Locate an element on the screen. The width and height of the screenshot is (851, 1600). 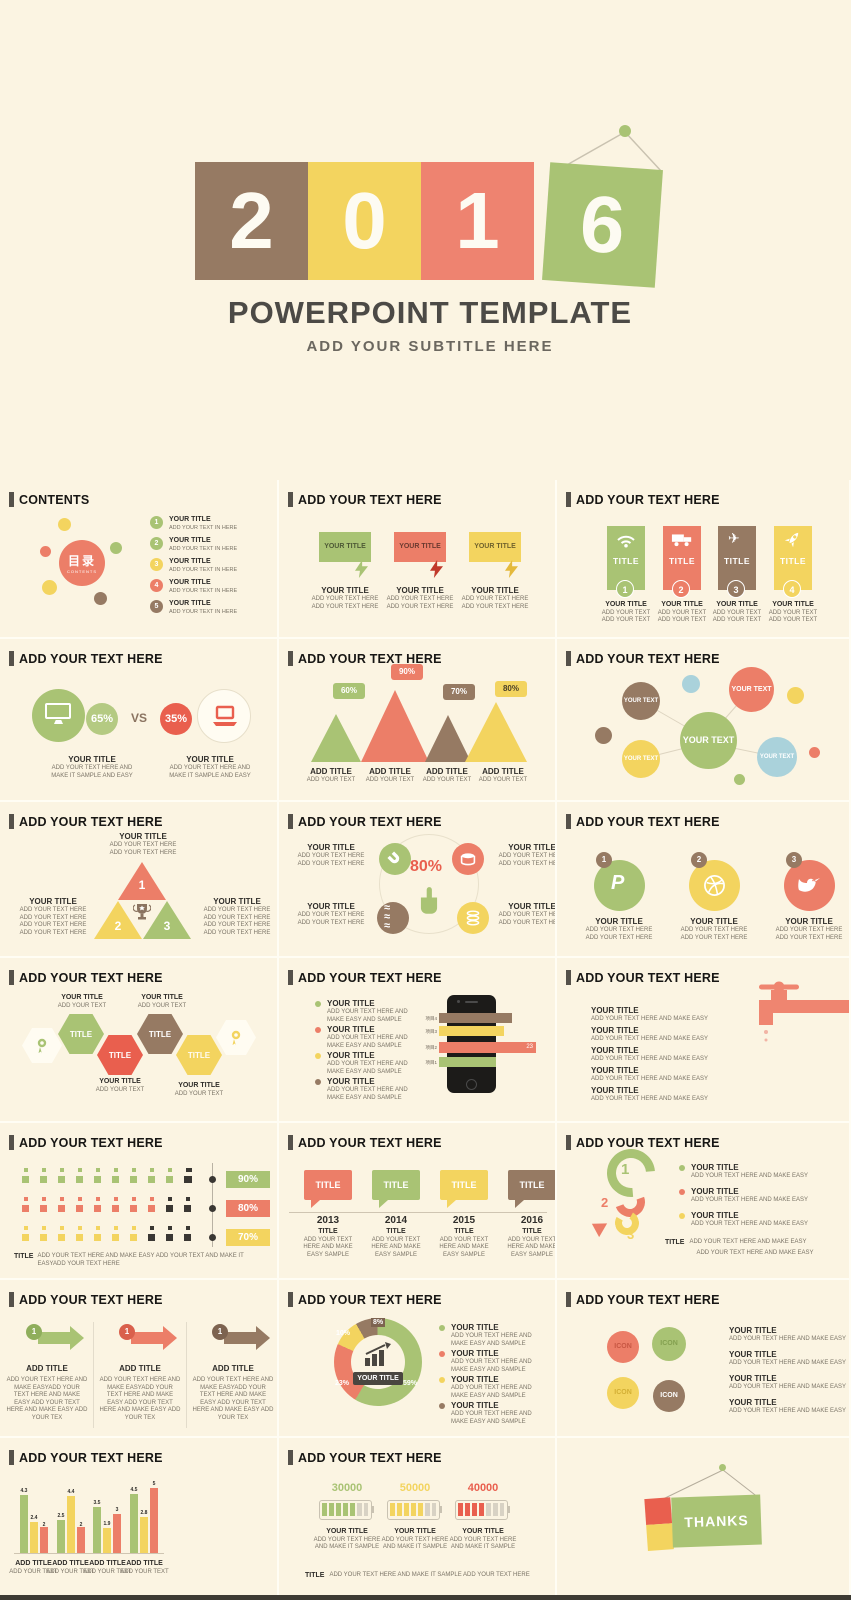
contents-badge: 目录 CONTENTS is located at coordinates (82, 563).